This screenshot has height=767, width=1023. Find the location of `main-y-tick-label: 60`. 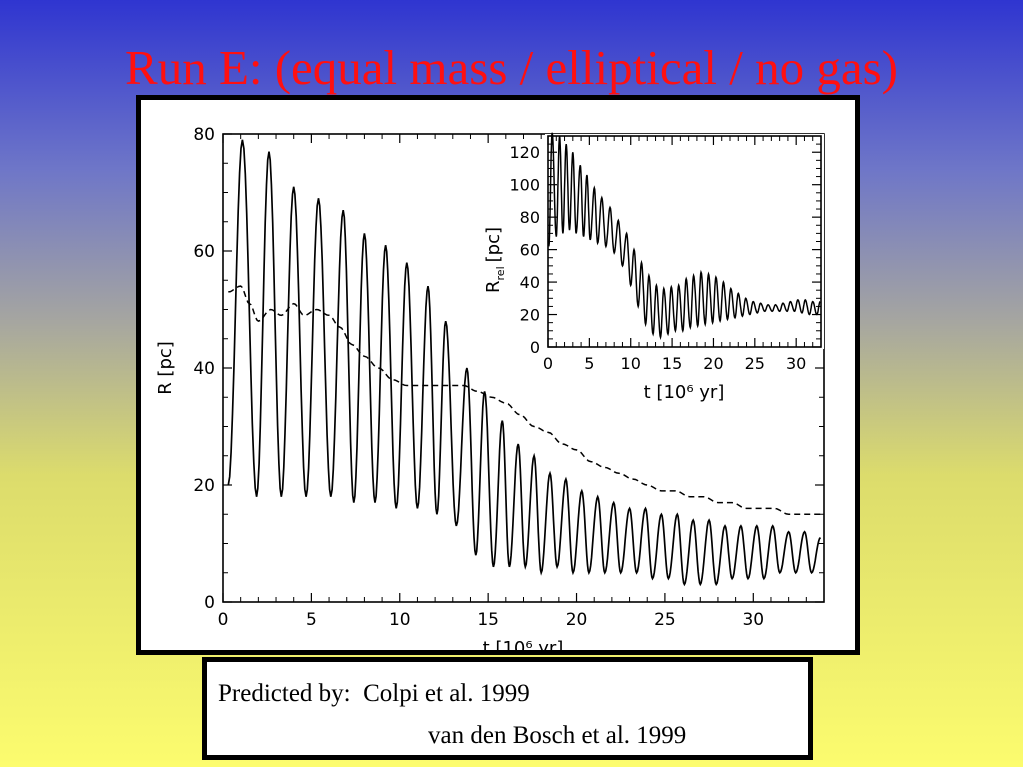

main-y-tick-label: 60 is located at coordinates (204, 252).